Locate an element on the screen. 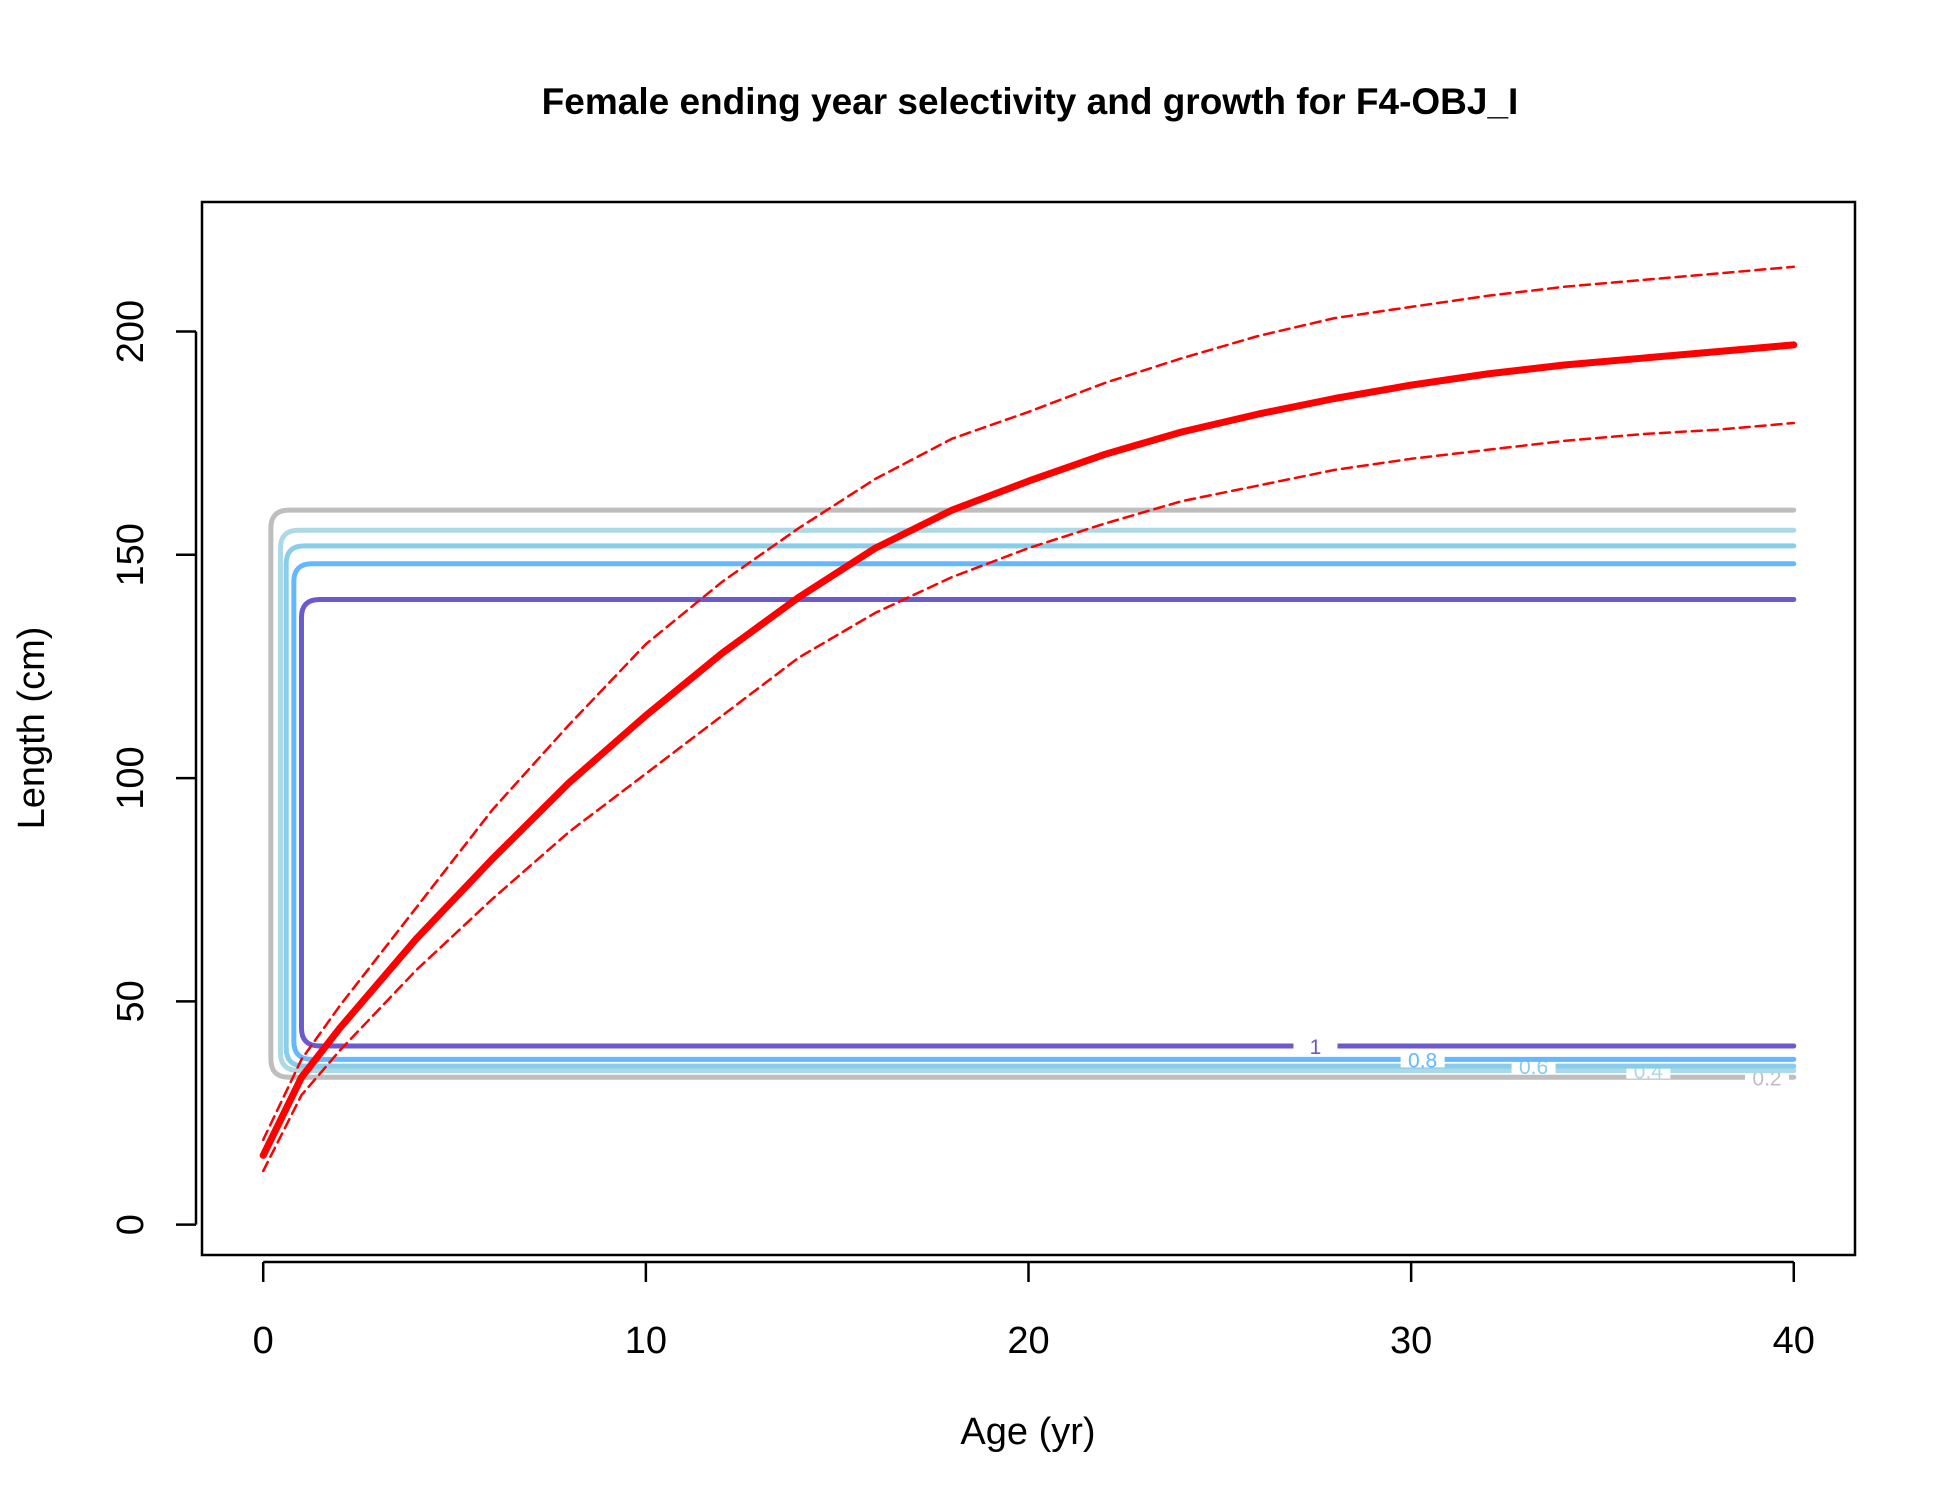 The width and height of the screenshot is (1950, 1500). x-tick-label: 40 is located at coordinates (1794, 1341).